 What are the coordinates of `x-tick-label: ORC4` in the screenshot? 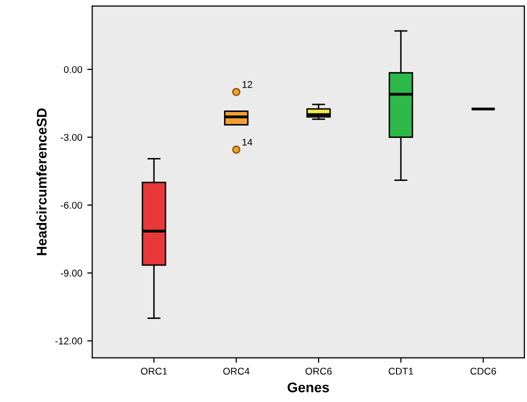 It's located at (236, 371).